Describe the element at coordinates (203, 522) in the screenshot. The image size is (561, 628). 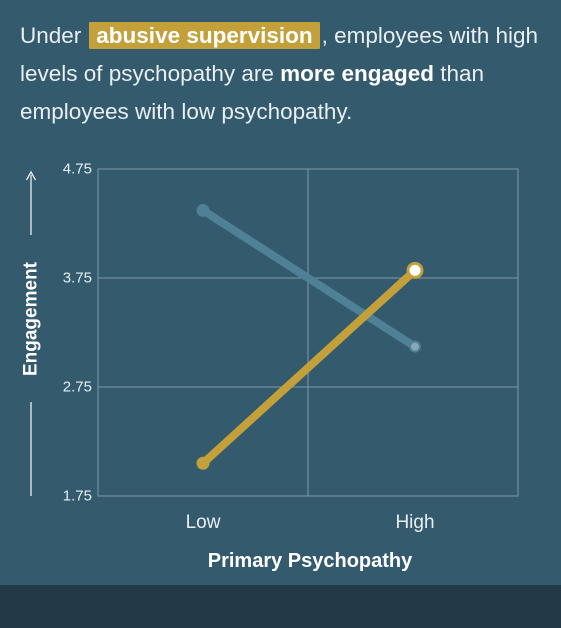
I see `x-tick-label: Low` at that location.